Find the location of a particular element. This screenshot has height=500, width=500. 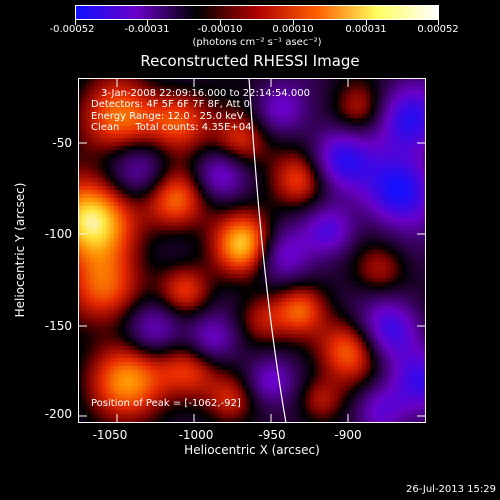

colorbar-tick-label: -0.00010 is located at coordinates (220, 29).